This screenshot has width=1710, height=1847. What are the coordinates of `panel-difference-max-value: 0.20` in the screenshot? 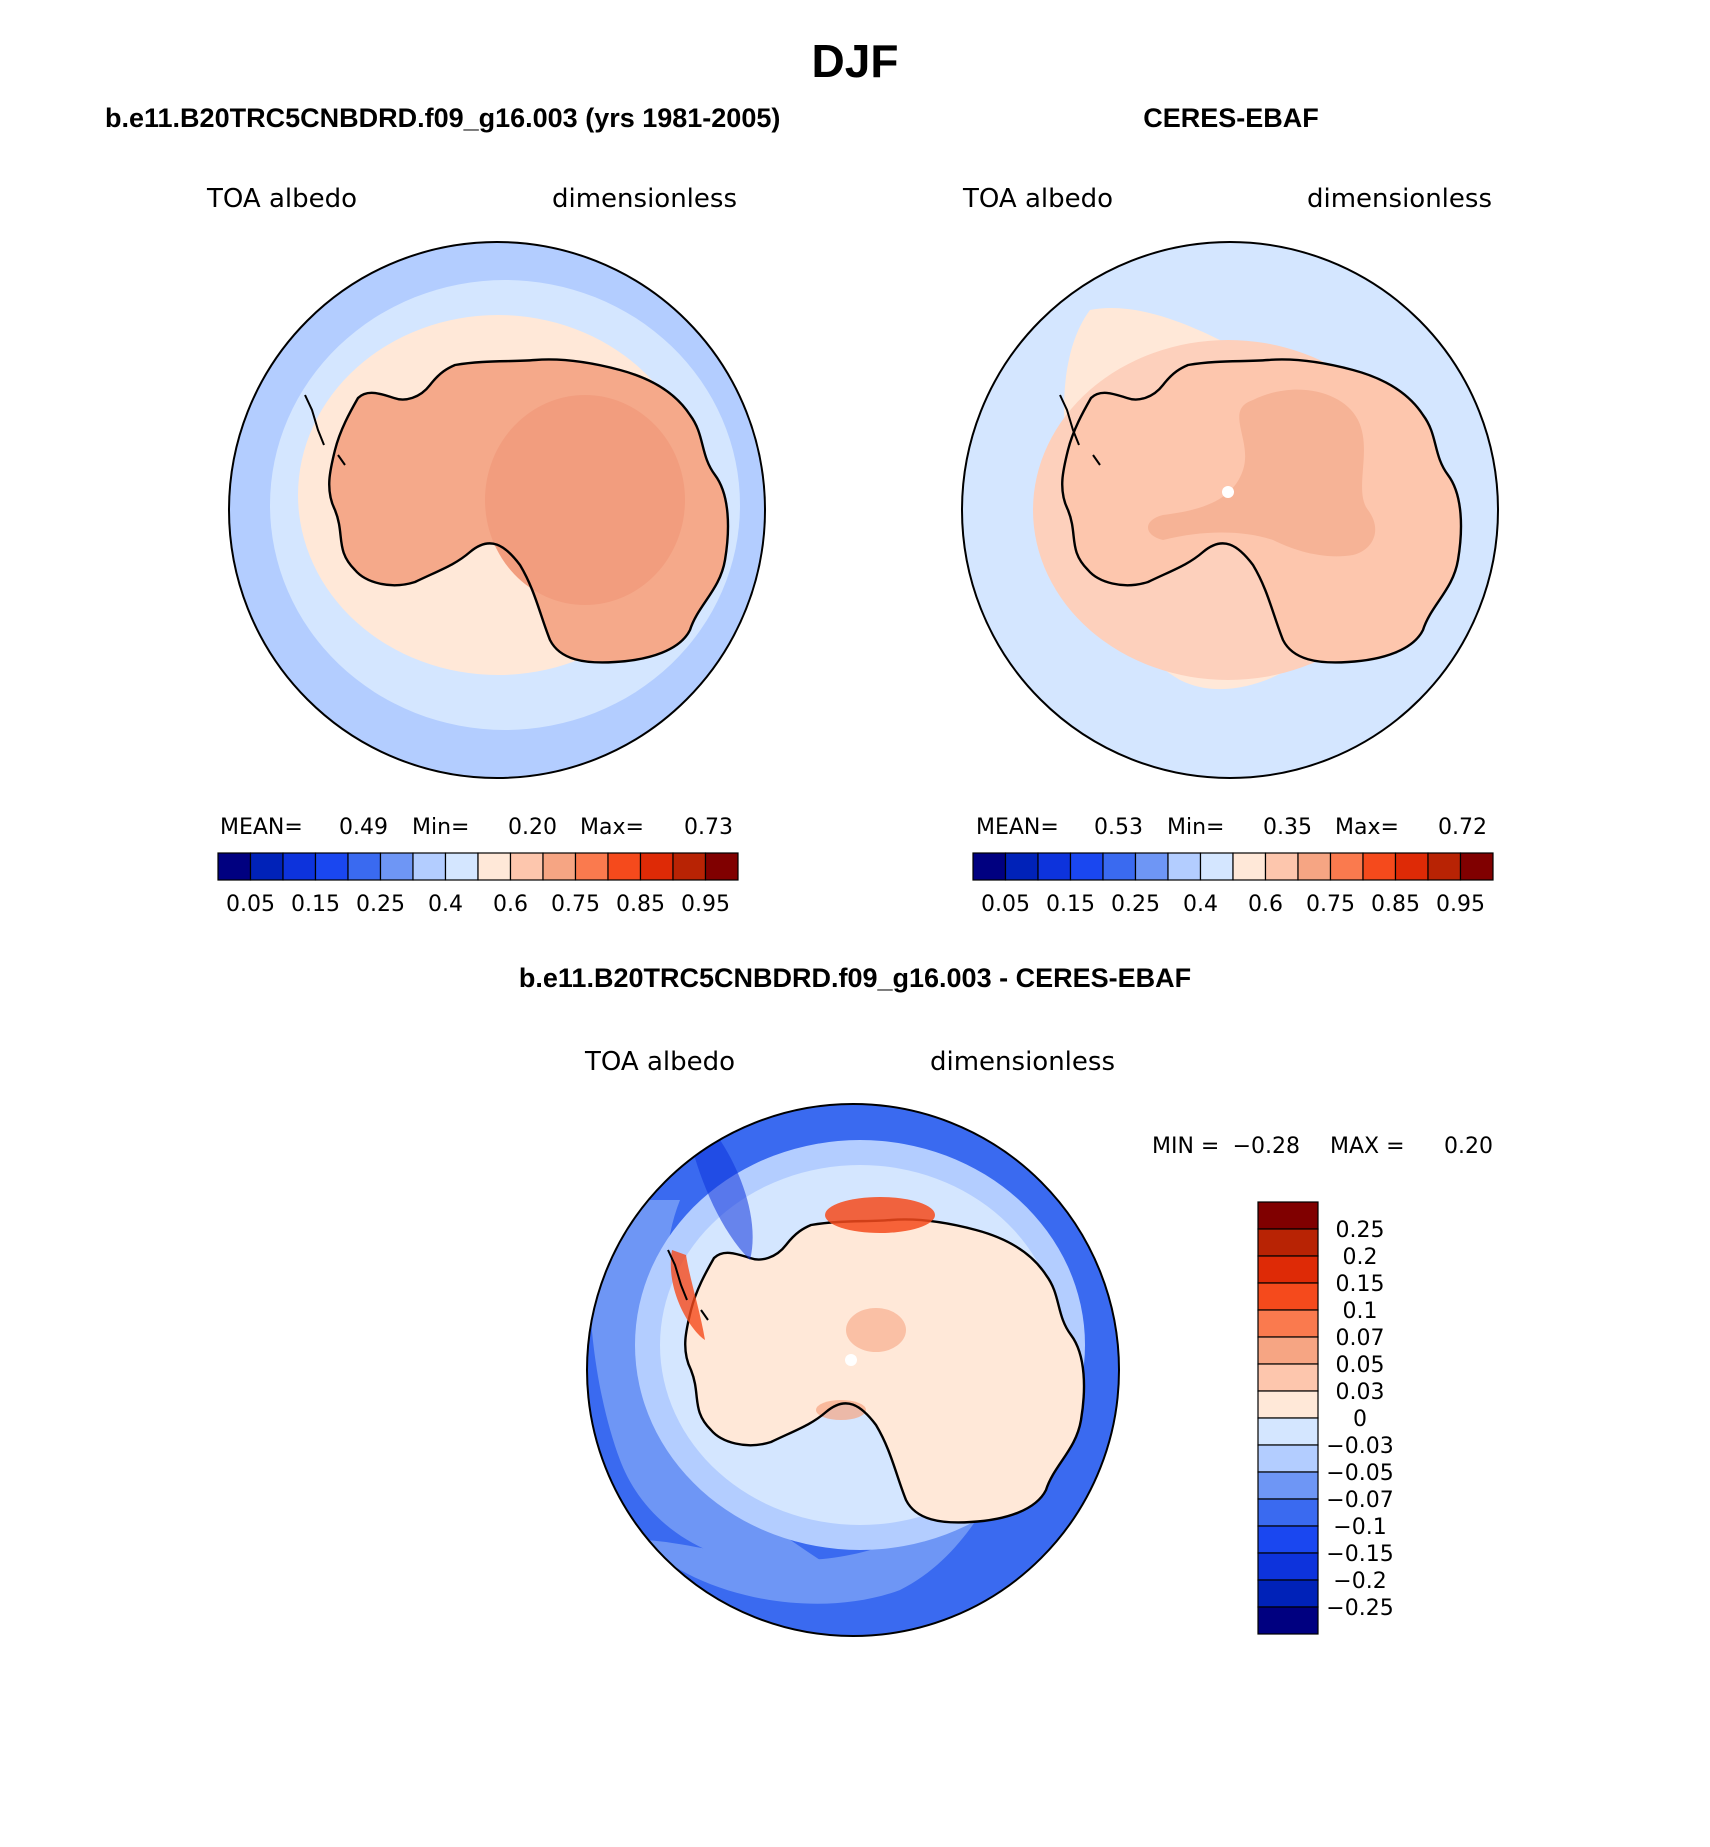 It's located at (1468, 1146).